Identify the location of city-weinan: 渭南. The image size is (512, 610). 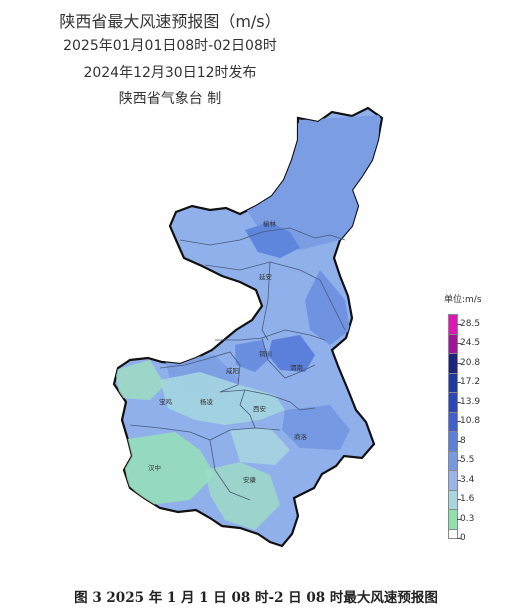
(297, 367).